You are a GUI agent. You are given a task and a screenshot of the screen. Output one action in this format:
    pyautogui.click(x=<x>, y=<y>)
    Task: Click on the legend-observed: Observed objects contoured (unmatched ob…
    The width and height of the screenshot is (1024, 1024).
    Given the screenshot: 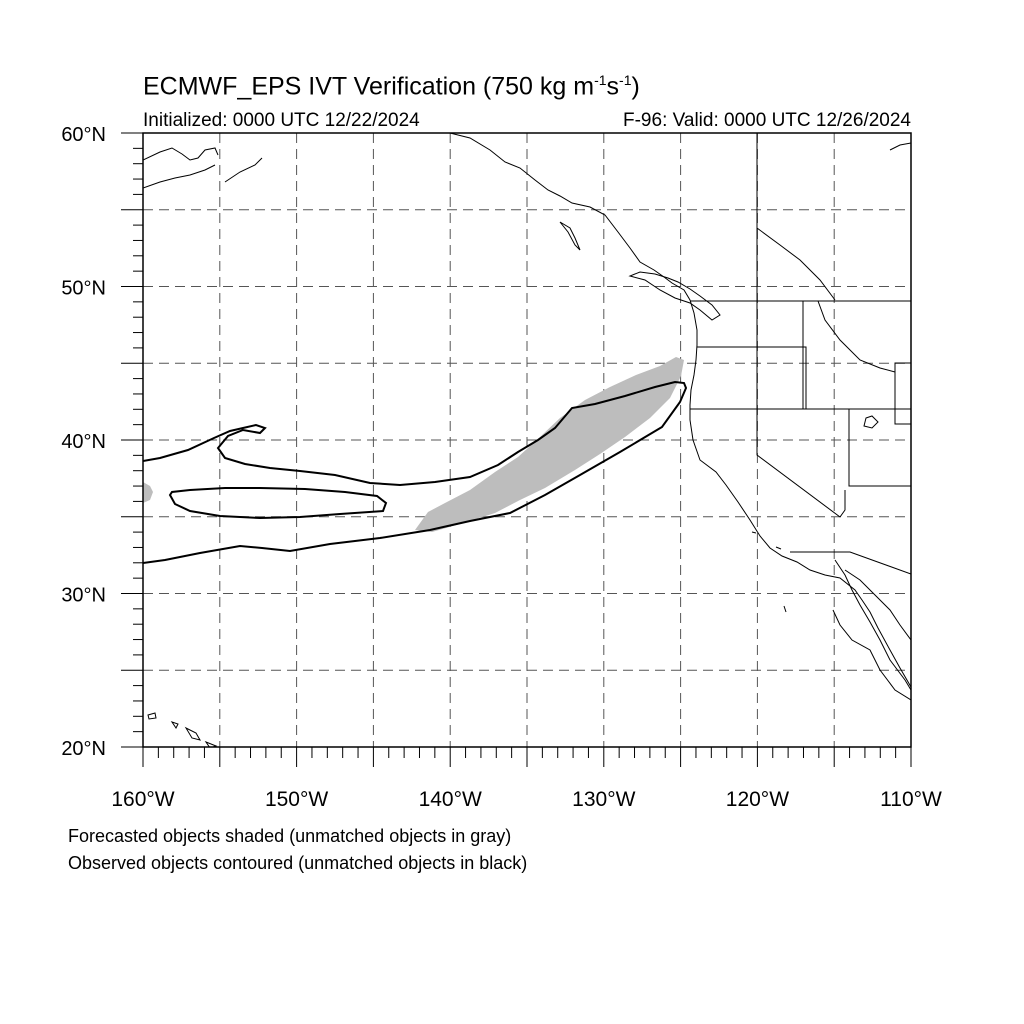 What is the action you would take?
    pyautogui.click(x=298, y=863)
    